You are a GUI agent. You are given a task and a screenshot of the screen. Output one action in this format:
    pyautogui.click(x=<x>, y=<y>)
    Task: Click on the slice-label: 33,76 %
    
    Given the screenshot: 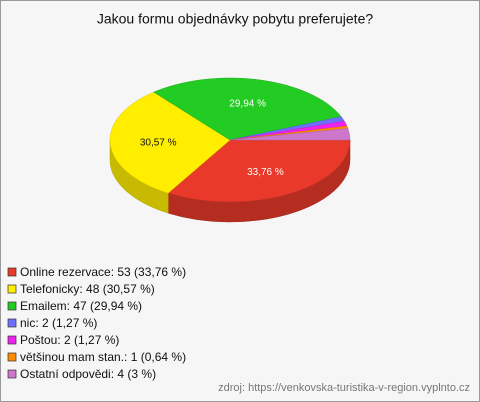 What is the action you would take?
    pyautogui.click(x=265, y=172)
    